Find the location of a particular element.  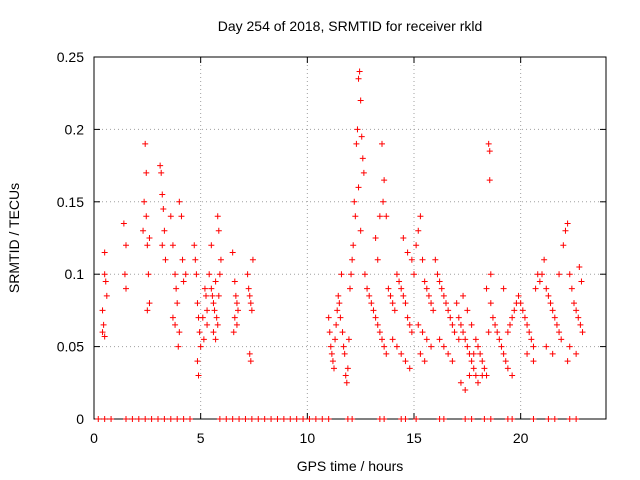

y-tick-label: 0.2 is located at coordinates (75, 129).